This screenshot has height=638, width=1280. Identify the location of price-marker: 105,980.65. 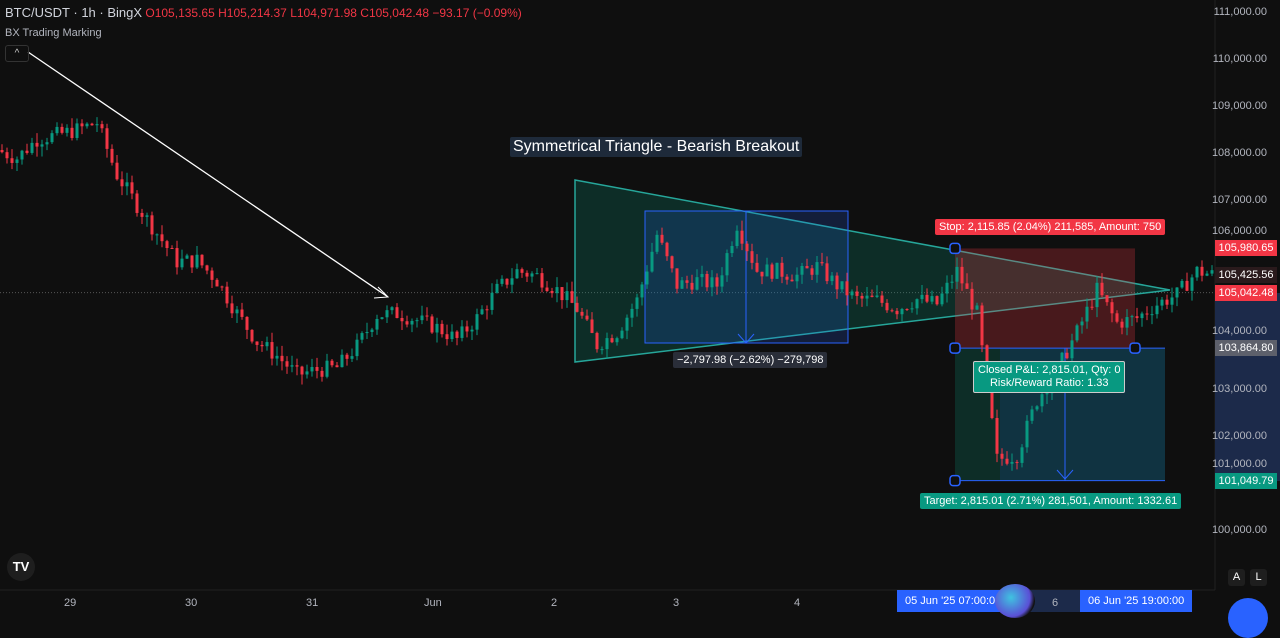
(1246, 248).